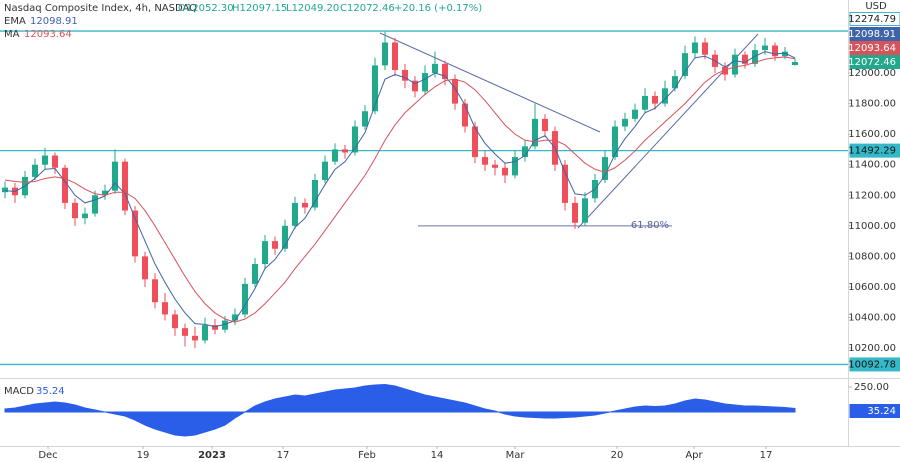 The width and height of the screenshot is (900, 462). I want to click on ohlc-change: +20.16 (+0.17%), so click(438, 8).